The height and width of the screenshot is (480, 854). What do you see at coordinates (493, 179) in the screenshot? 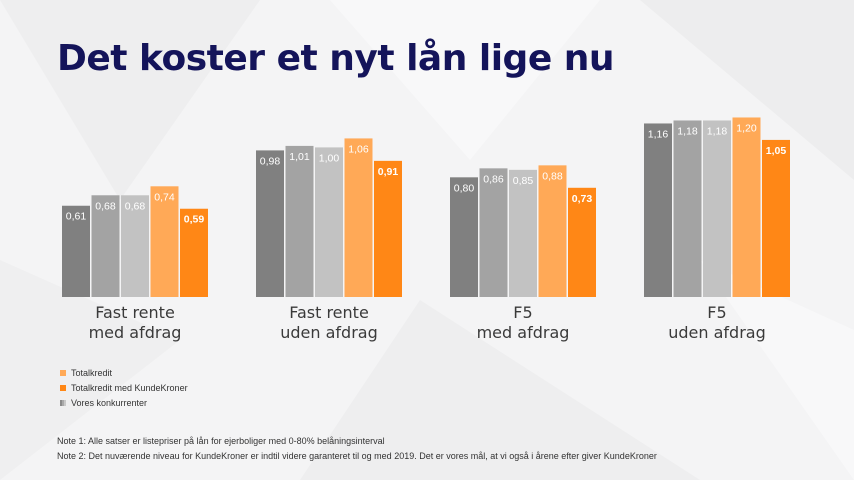
I see `data-label: 0,86` at bounding box center [493, 179].